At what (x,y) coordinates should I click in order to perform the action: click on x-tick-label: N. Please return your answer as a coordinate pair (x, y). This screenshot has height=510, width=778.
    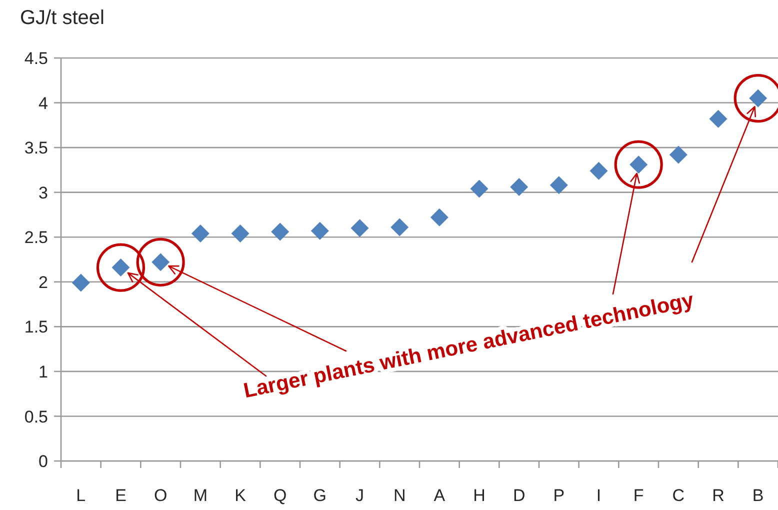
    Looking at the image, I should click on (399, 496).